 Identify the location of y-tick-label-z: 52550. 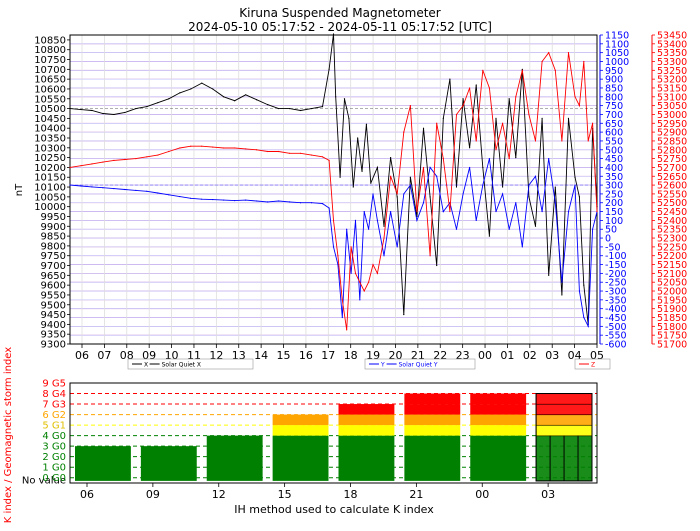
(672, 194).